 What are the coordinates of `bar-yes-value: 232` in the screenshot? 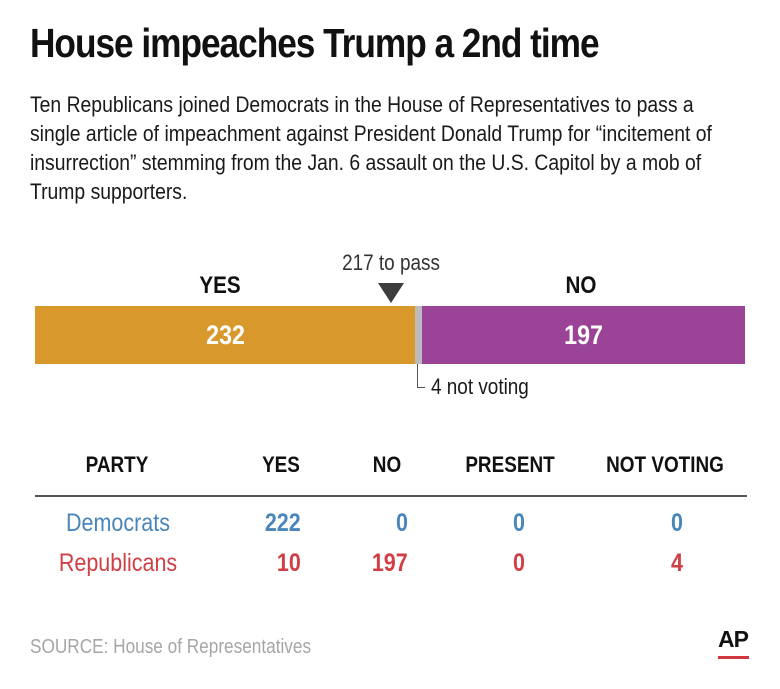 It's located at (225, 334).